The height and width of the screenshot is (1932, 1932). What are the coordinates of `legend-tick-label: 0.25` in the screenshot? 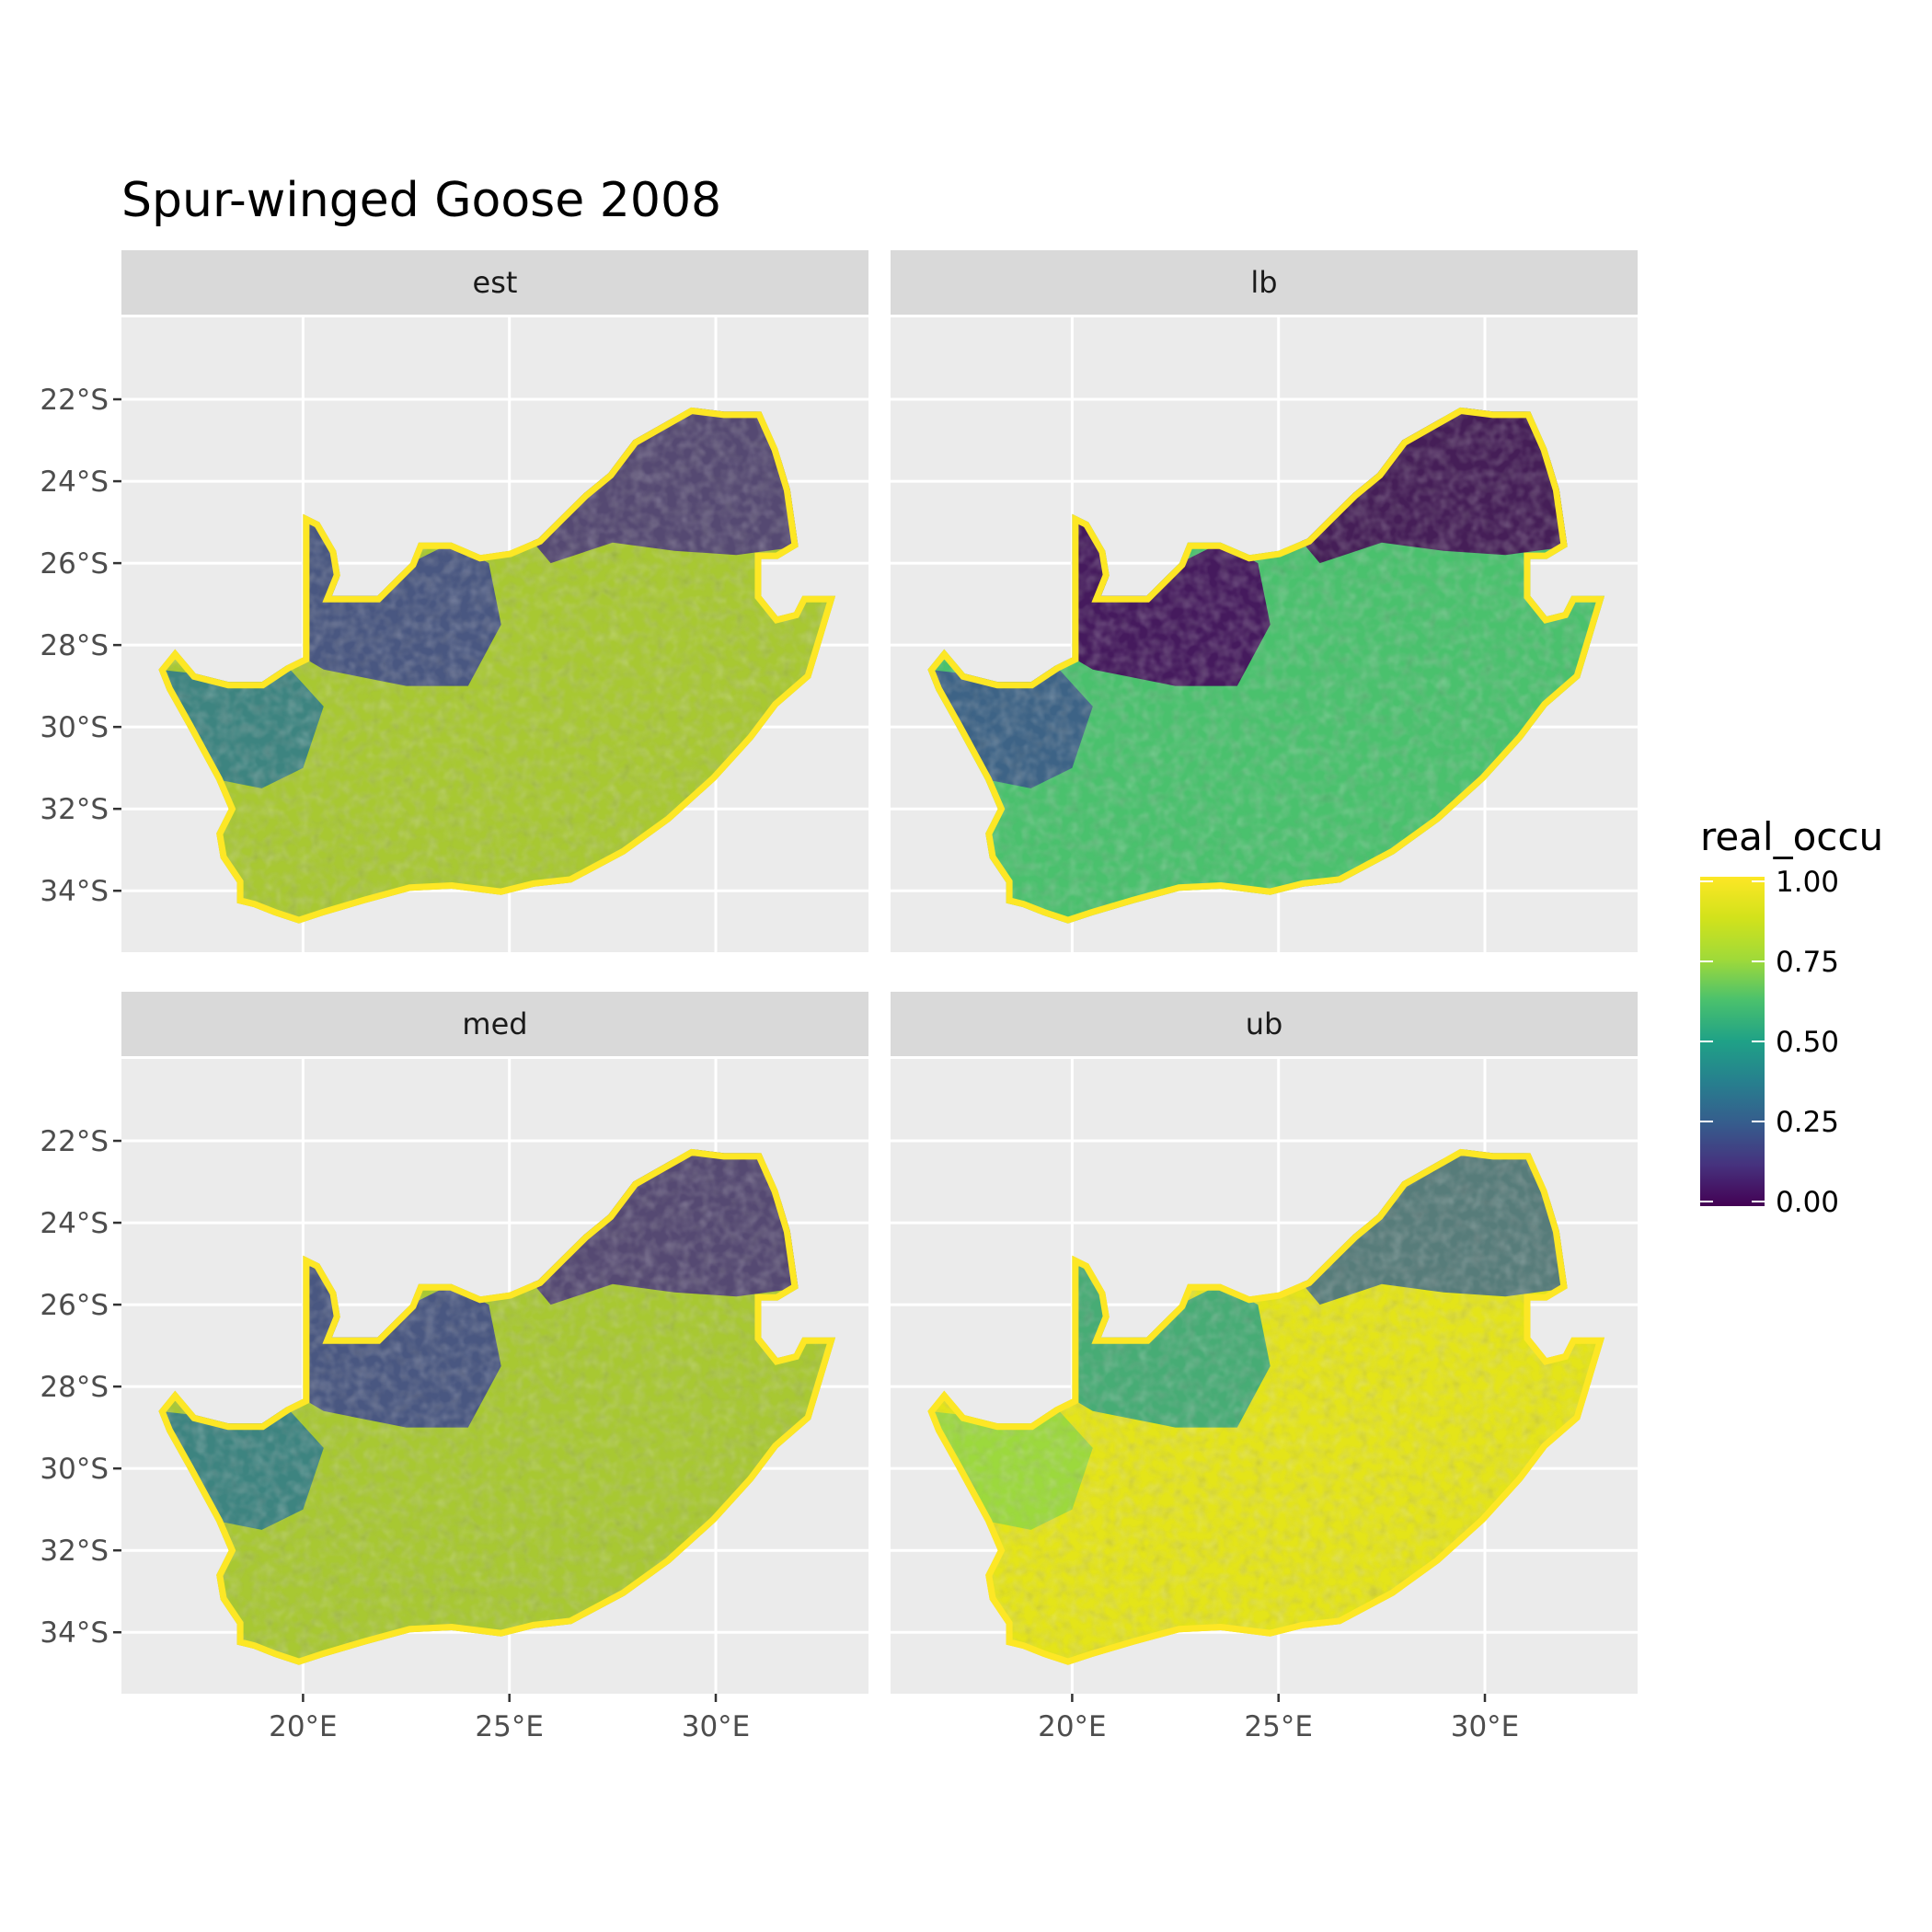 It's located at (1807, 1122).